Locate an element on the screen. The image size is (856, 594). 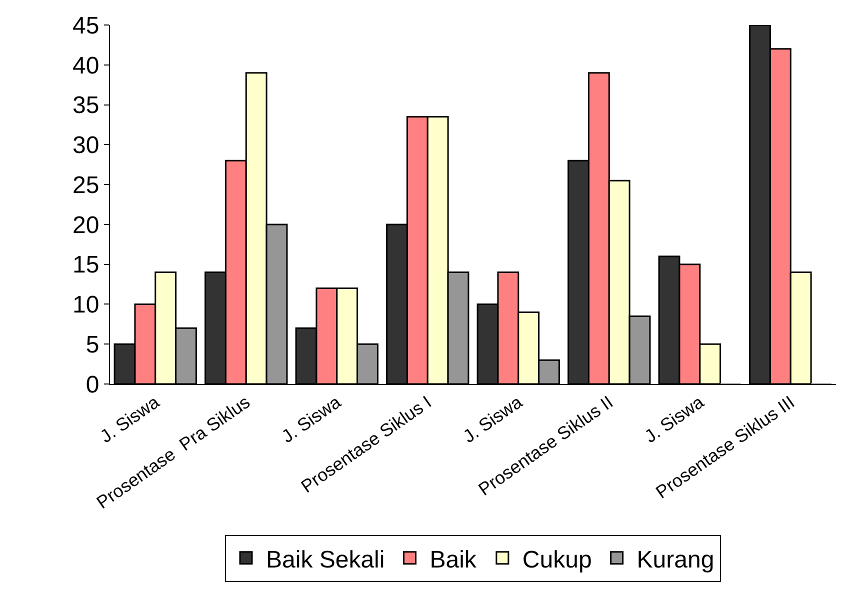
y-tick-label: 25 is located at coordinates (86, 185).